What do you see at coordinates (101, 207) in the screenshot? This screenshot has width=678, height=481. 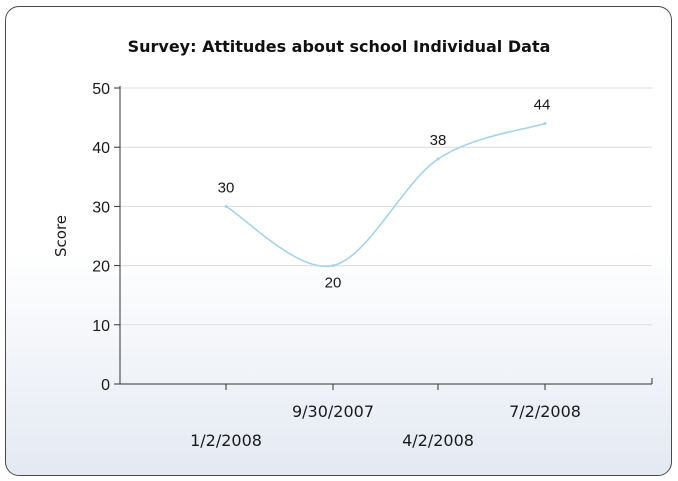 I see `y-tick-label-30: 30` at bounding box center [101, 207].